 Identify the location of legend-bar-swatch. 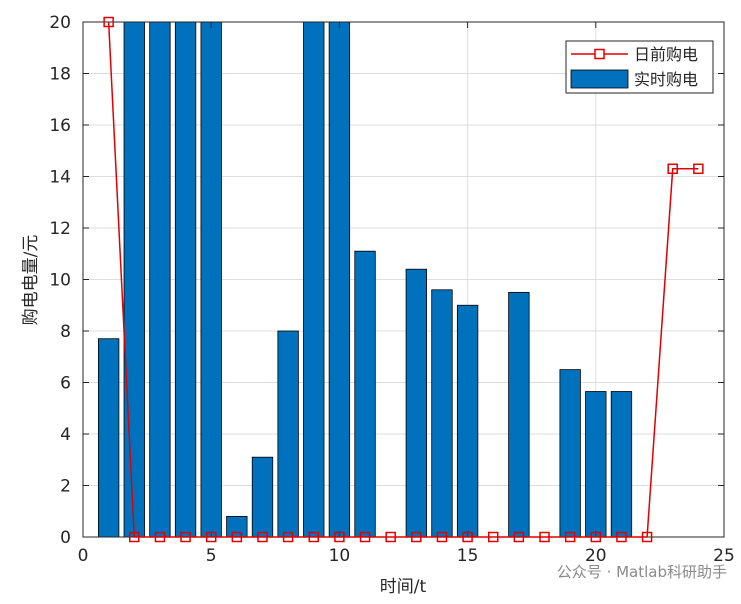
(599, 79).